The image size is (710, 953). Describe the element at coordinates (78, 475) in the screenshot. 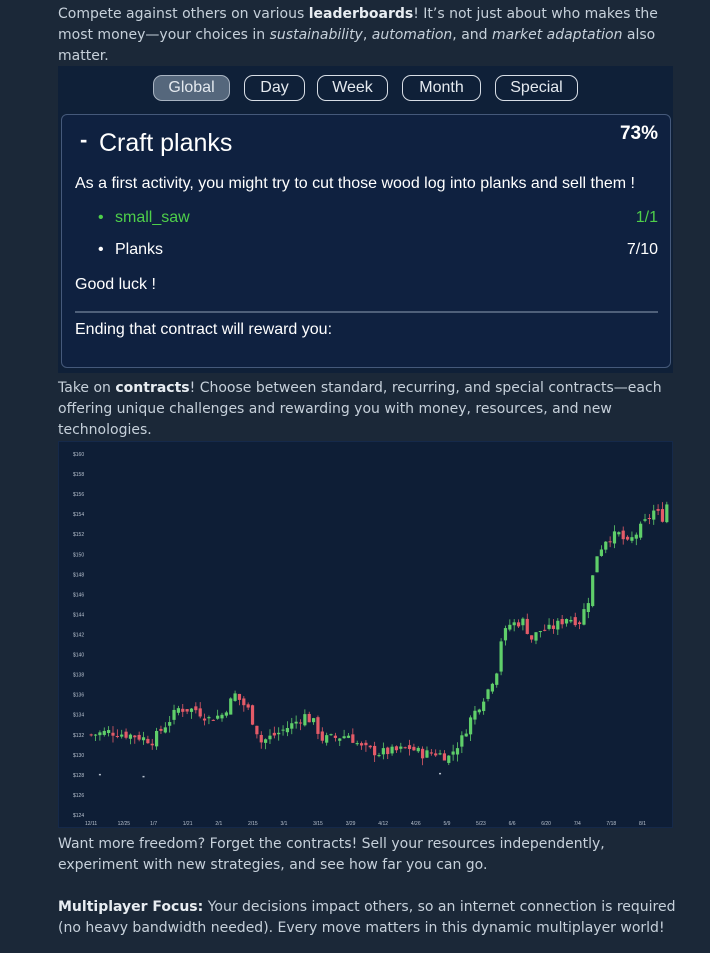

I see `y-tick-label: $158` at that location.